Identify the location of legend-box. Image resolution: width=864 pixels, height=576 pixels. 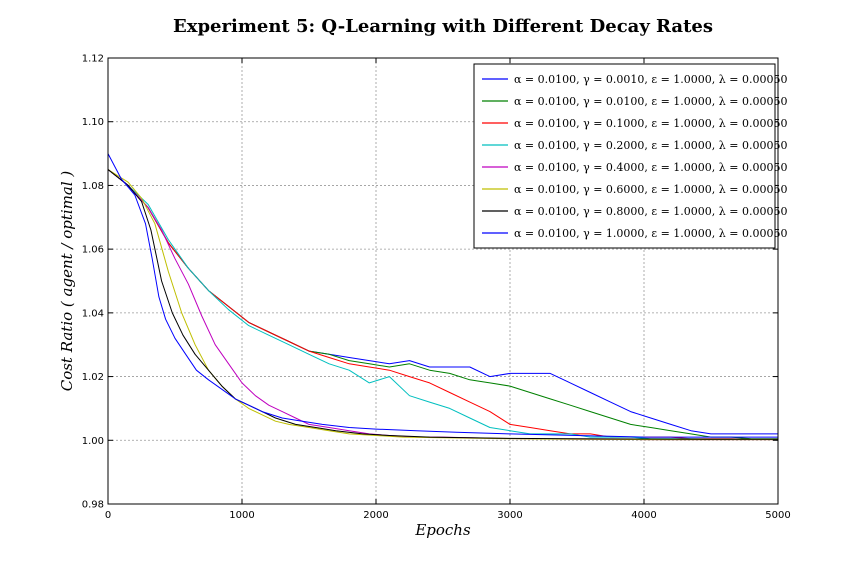
(624, 156).